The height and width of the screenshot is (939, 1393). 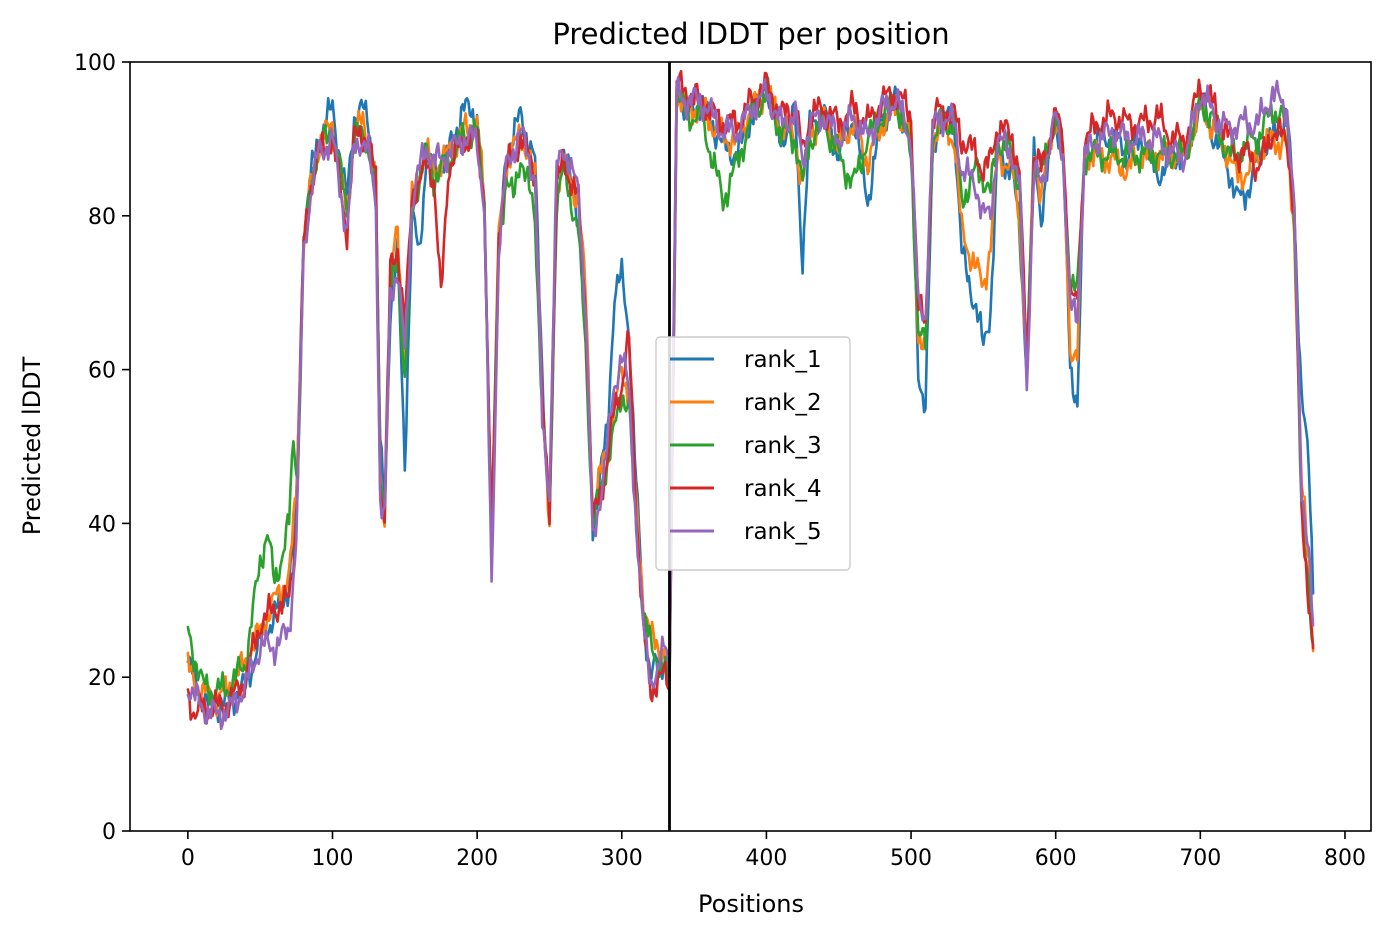 I want to click on legend-label-rank_2: rank_2, so click(x=783, y=403).